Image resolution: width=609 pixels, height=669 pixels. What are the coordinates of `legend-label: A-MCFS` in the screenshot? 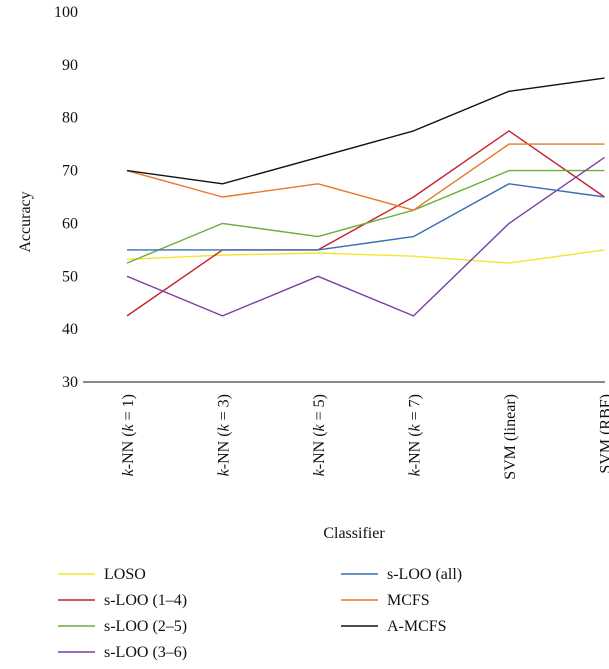 It's located at (417, 626).